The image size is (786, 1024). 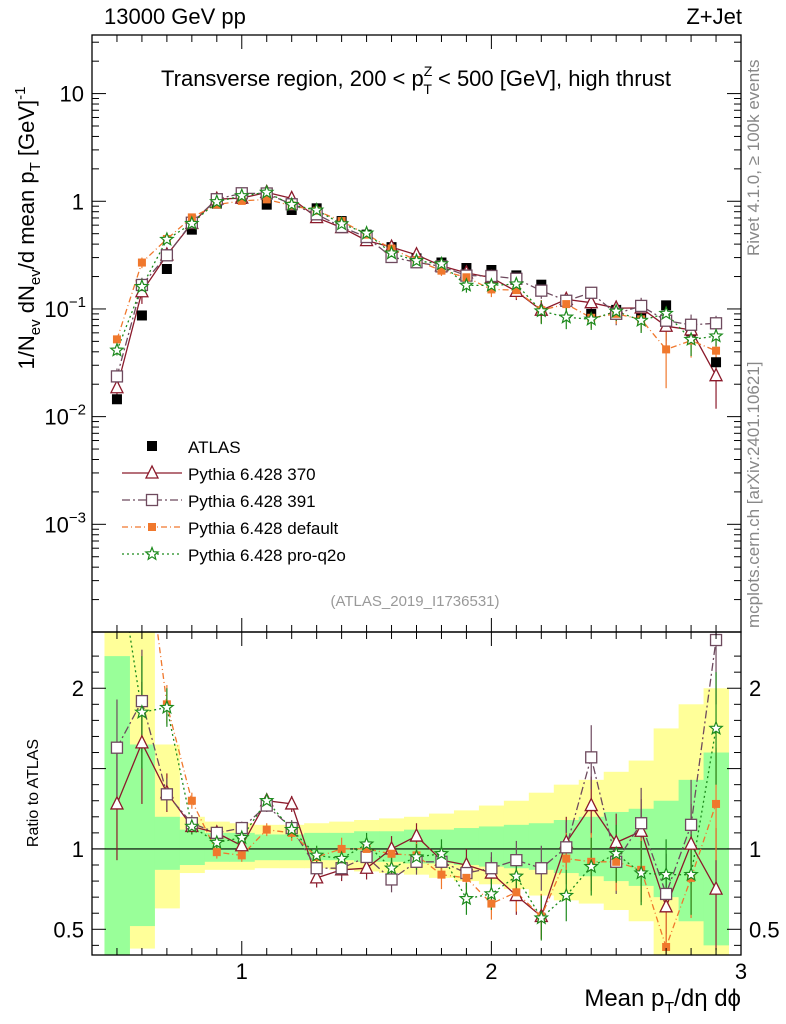 I want to click on main-ytick-label: 1, so click(x=78, y=201).